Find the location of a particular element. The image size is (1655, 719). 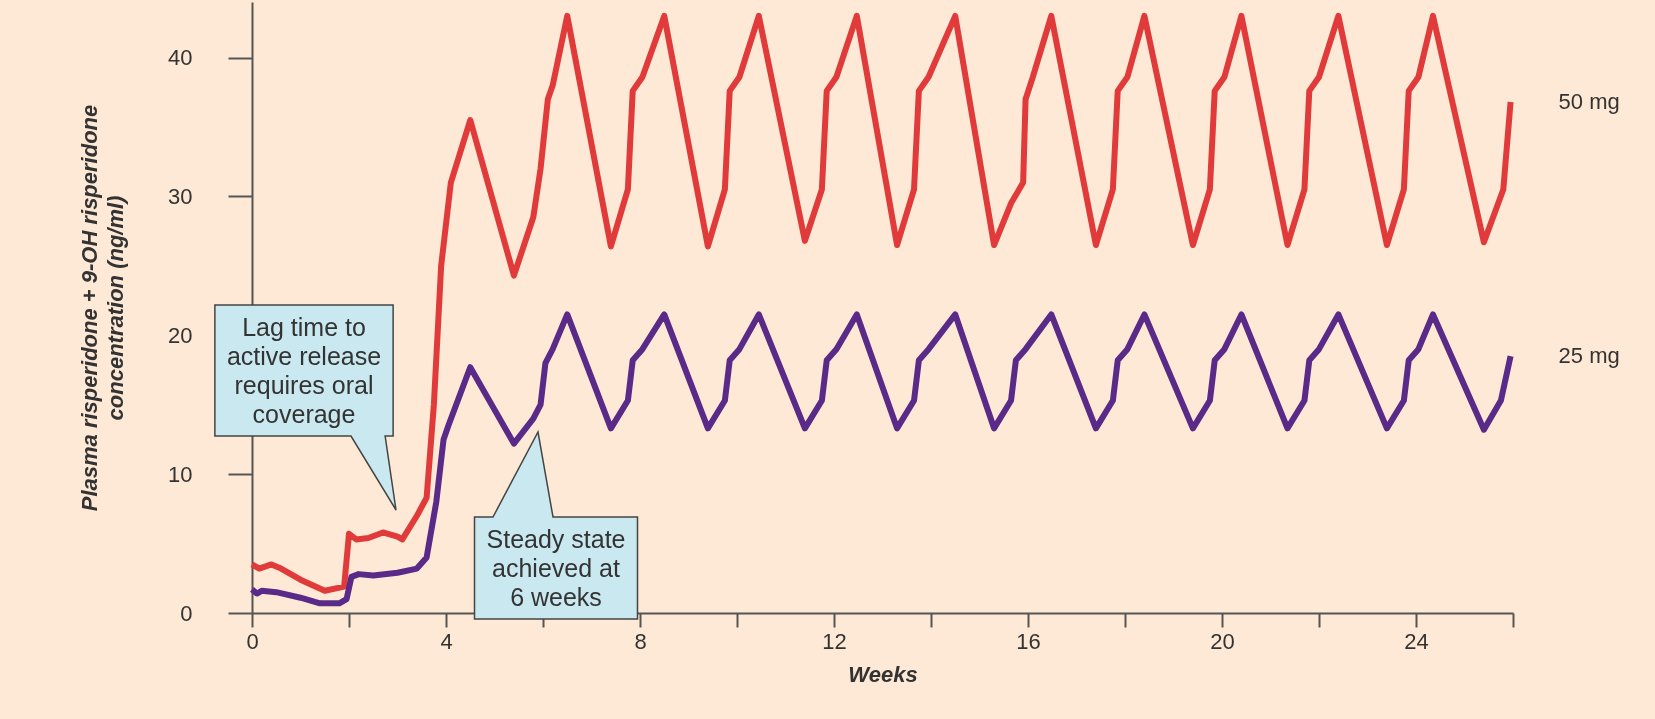

y-axis-title: Plasma risperidone + 9-OH risperidone concentration (ng/ml) is located at coordinates (103, 308).